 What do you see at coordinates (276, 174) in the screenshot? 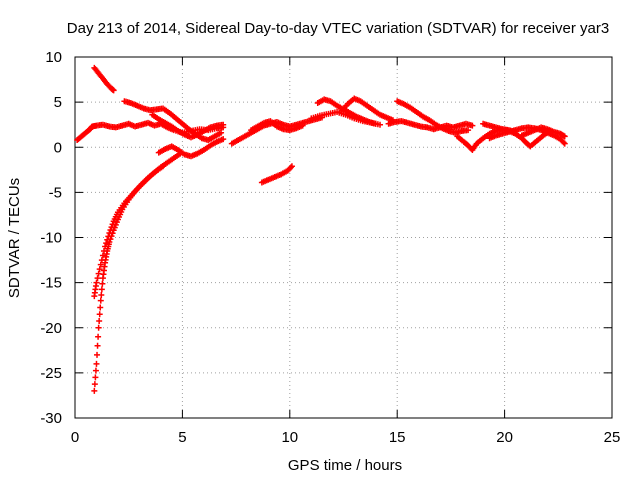
I see `series-arc-mid-low` at bounding box center [276, 174].